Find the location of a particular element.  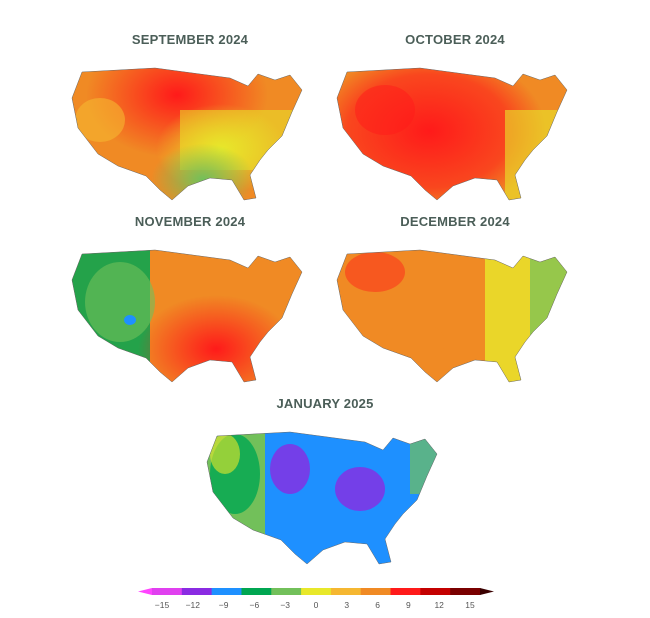

colorbar-tick-label: −6 is located at coordinates (254, 605).